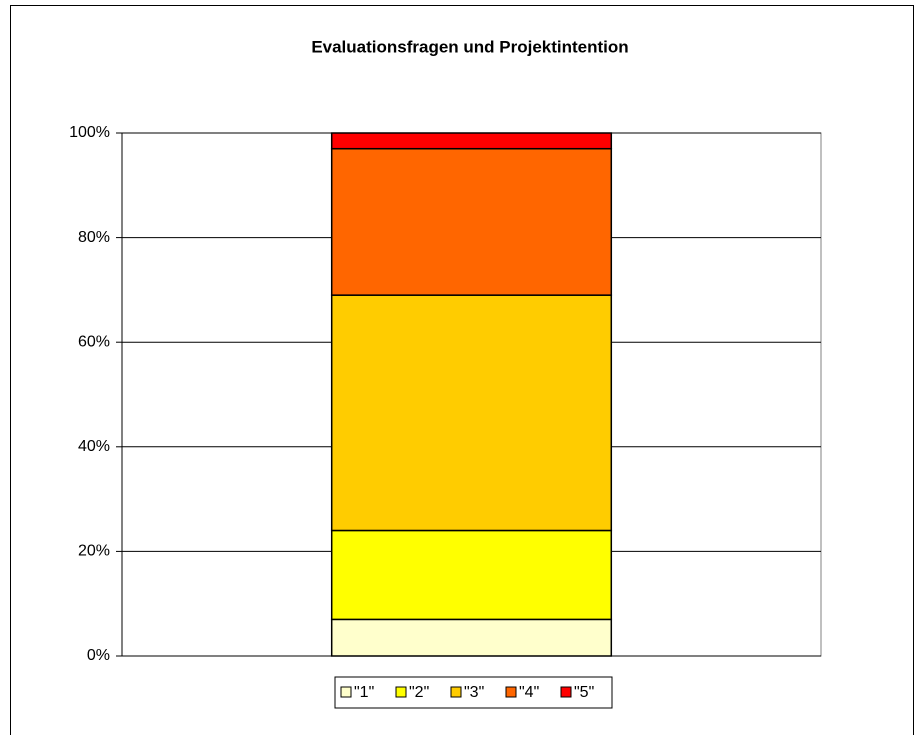  I want to click on y-tick-label: 100%, so click(89, 132).